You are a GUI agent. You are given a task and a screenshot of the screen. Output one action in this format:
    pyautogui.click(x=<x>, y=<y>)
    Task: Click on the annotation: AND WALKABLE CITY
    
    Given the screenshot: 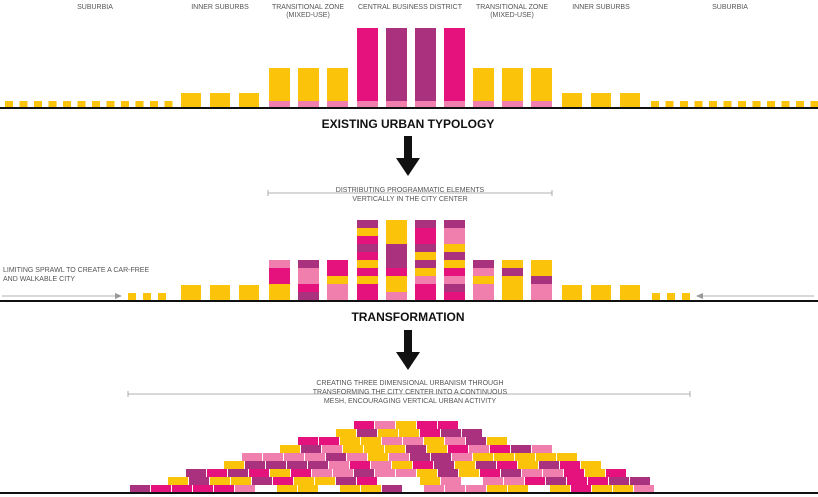 What is the action you would take?
    pyautogui.click(x=39, y=279)
    